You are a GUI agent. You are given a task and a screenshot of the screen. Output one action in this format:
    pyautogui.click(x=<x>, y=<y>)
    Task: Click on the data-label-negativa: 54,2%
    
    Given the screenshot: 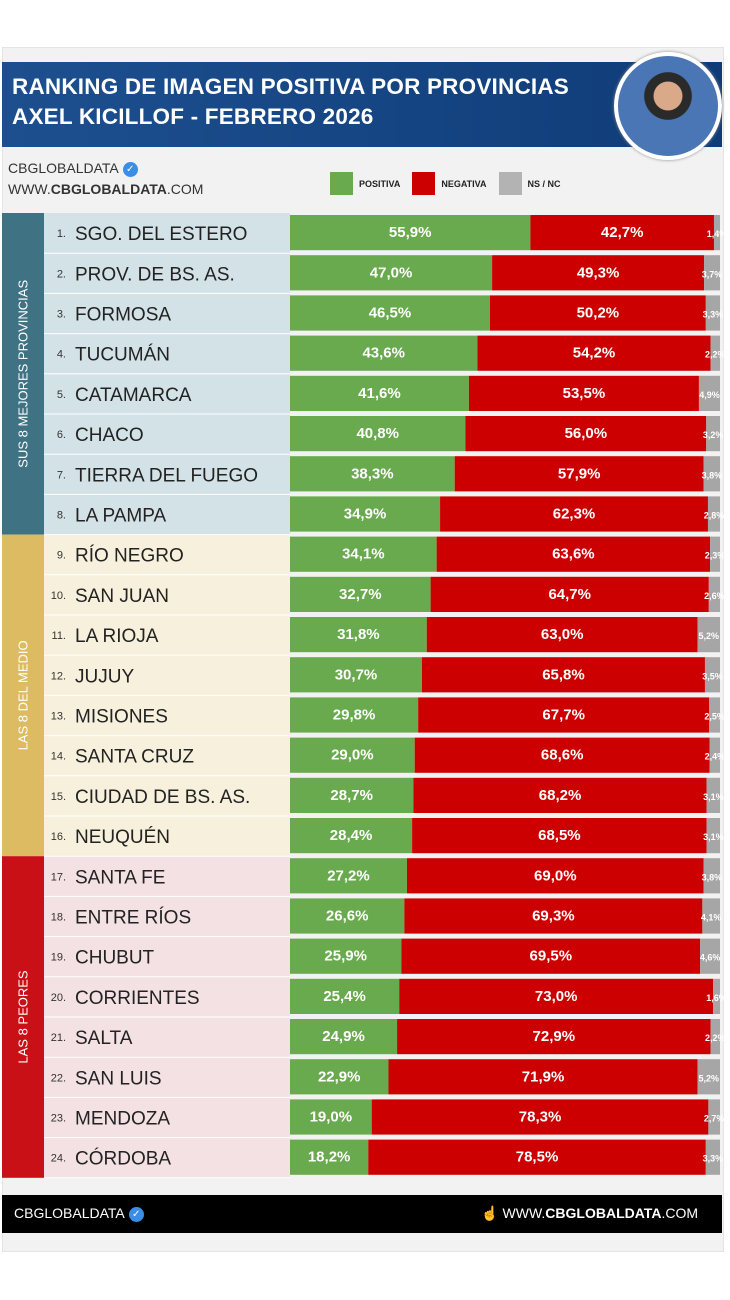 What is the action you would take?
    pyautogui.click(x=594, y=353)
    